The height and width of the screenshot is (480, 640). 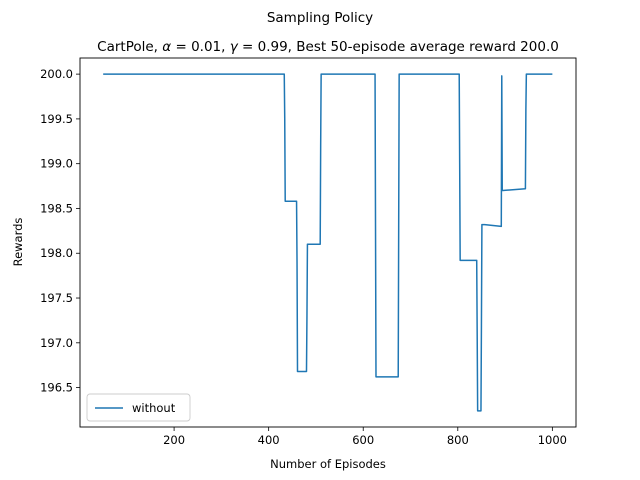 What do you see at coordinates (56, 343) in the screenshot?
I see `y-tick-label: 197.0` at bounding box center [56, 343].